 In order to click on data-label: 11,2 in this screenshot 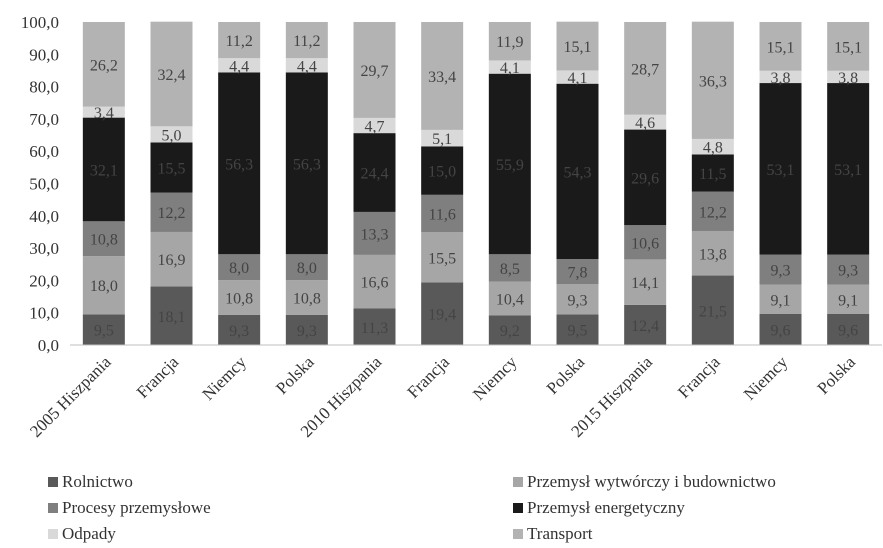, I will do `click(306, 41)`.